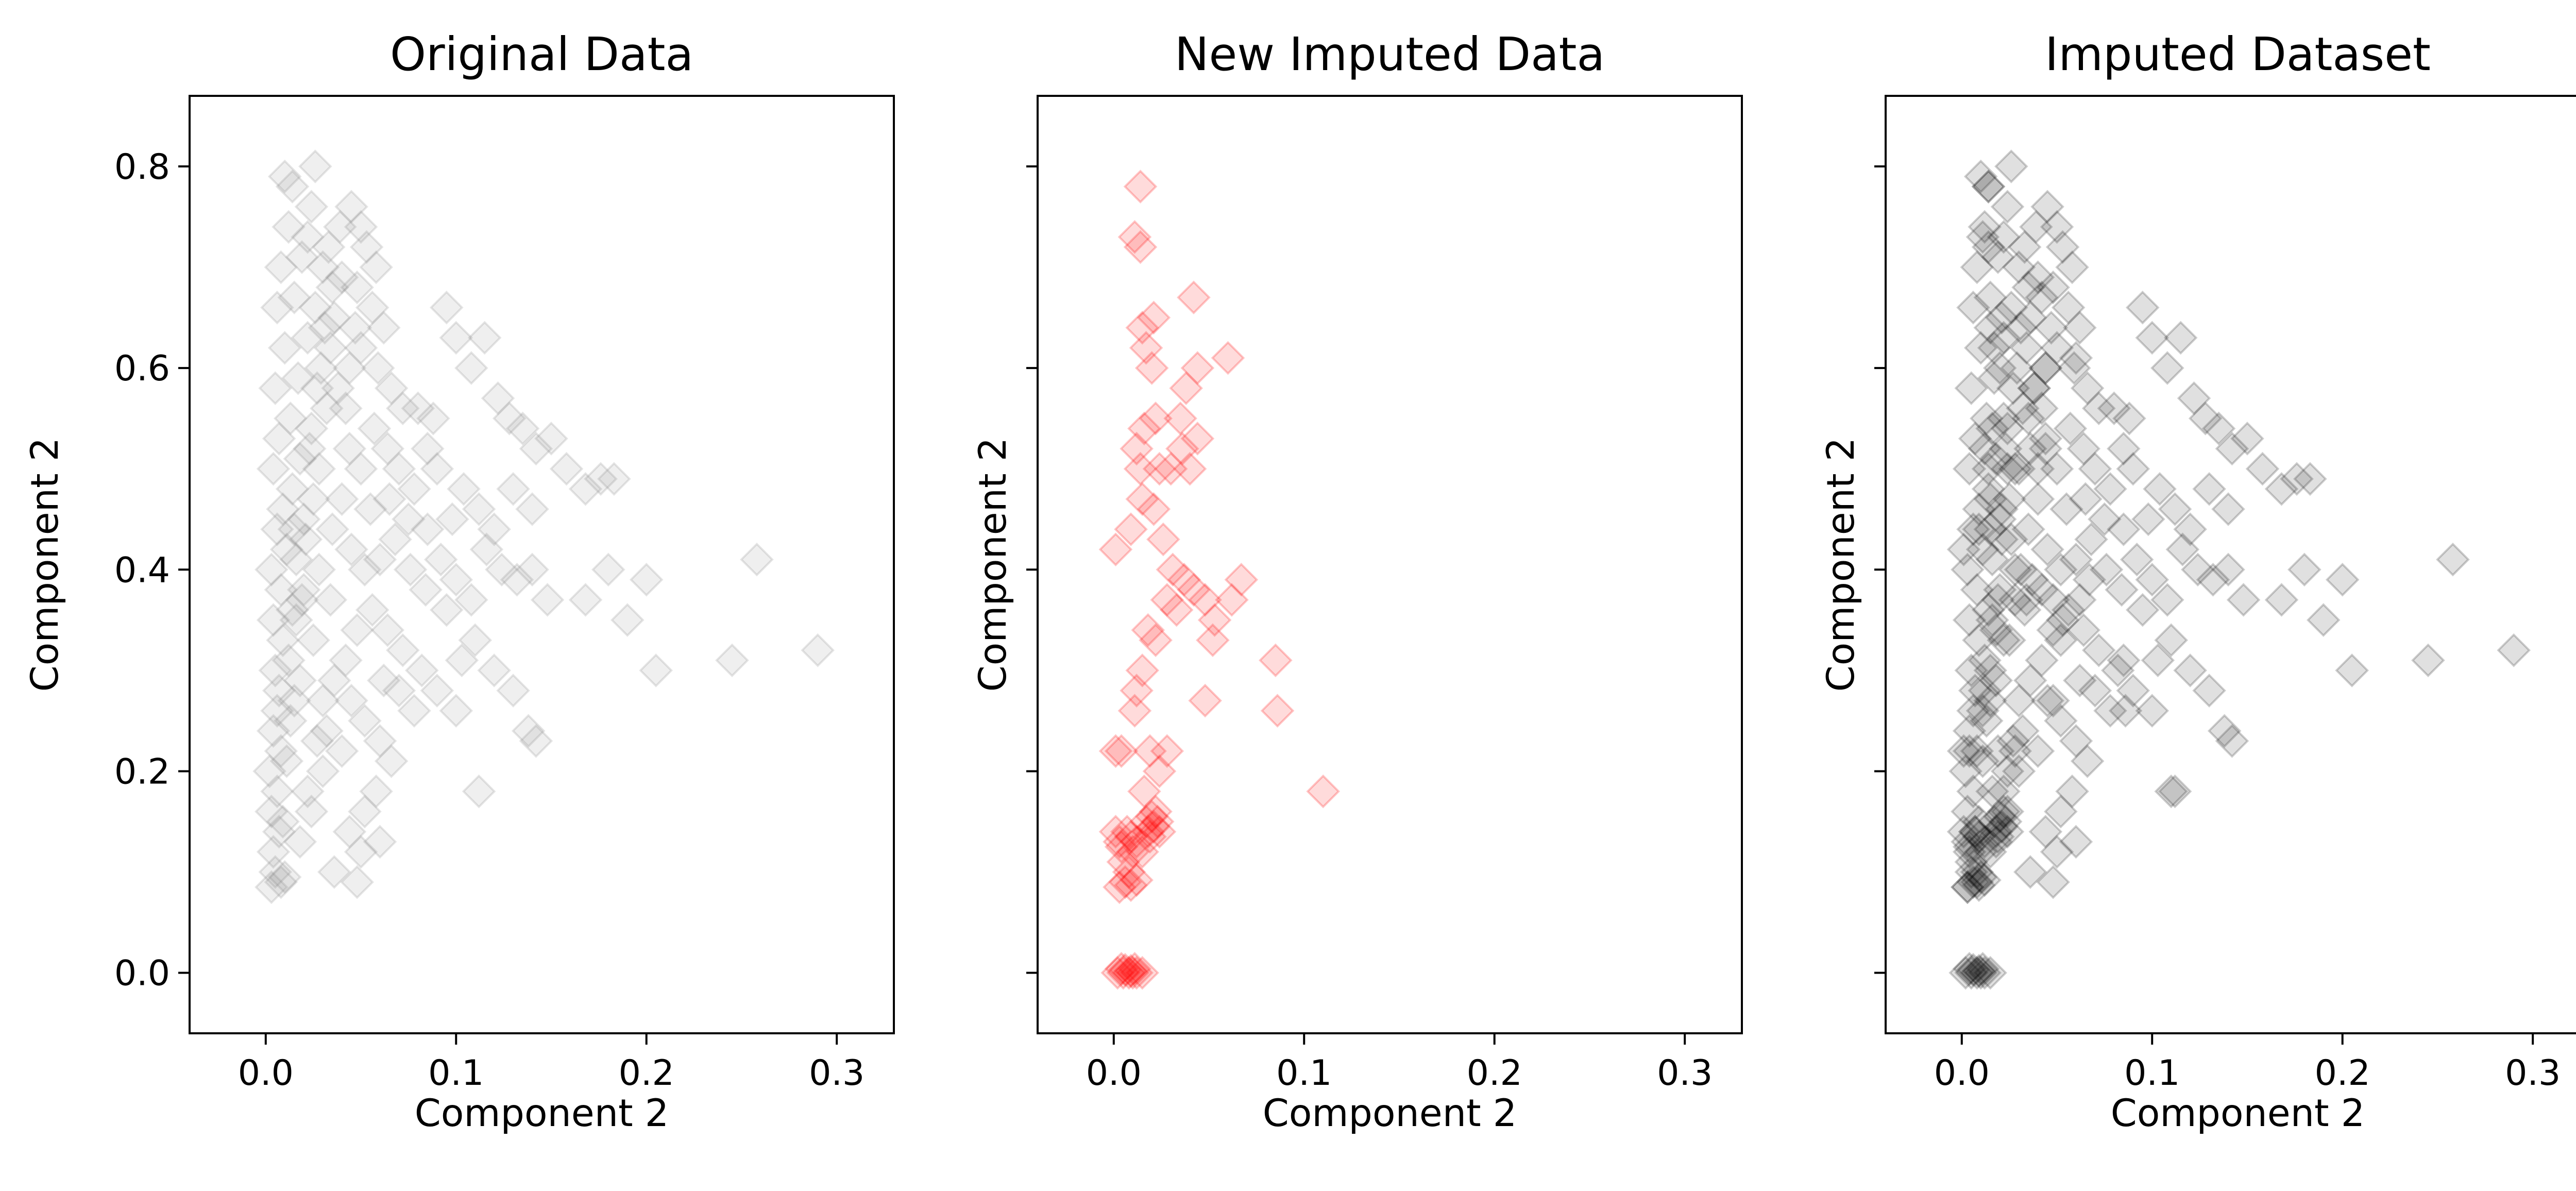 The height and width of the screenshot is (1191, 2576). What do you see at coordinates (1032, 569) in the screenshot?
I see `y-axis-ticks` at bounding box center [1032, 569].